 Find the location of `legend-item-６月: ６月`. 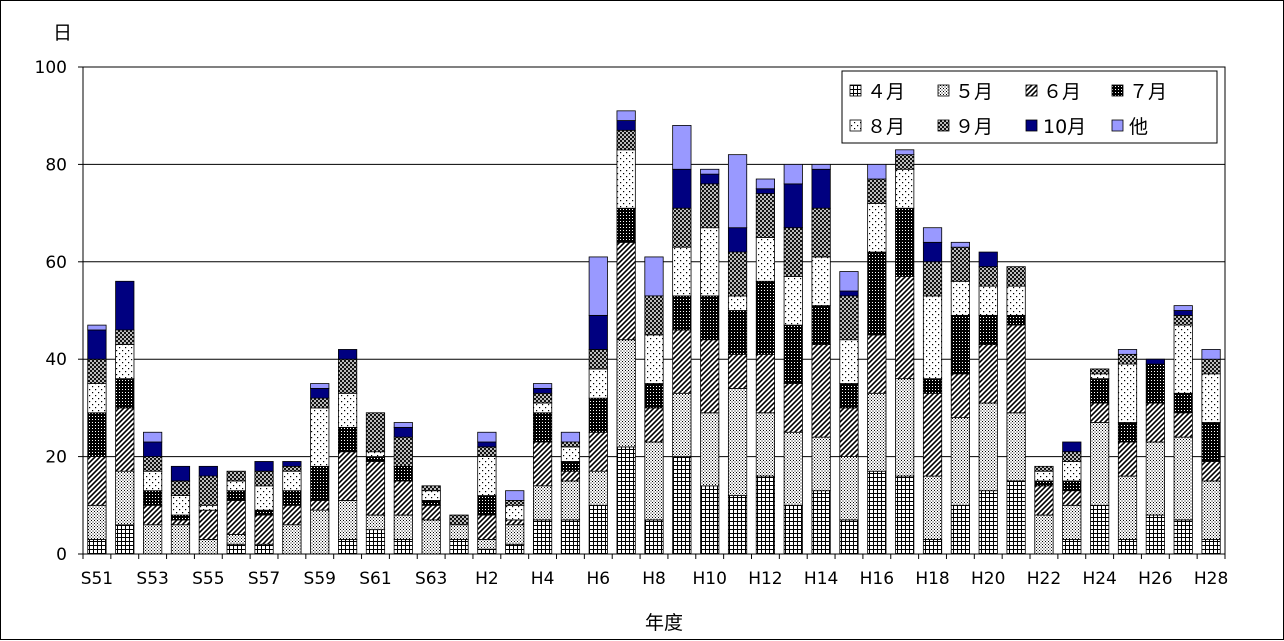

legend-item-６月: ６月 is located at coordinates (1053, 92).